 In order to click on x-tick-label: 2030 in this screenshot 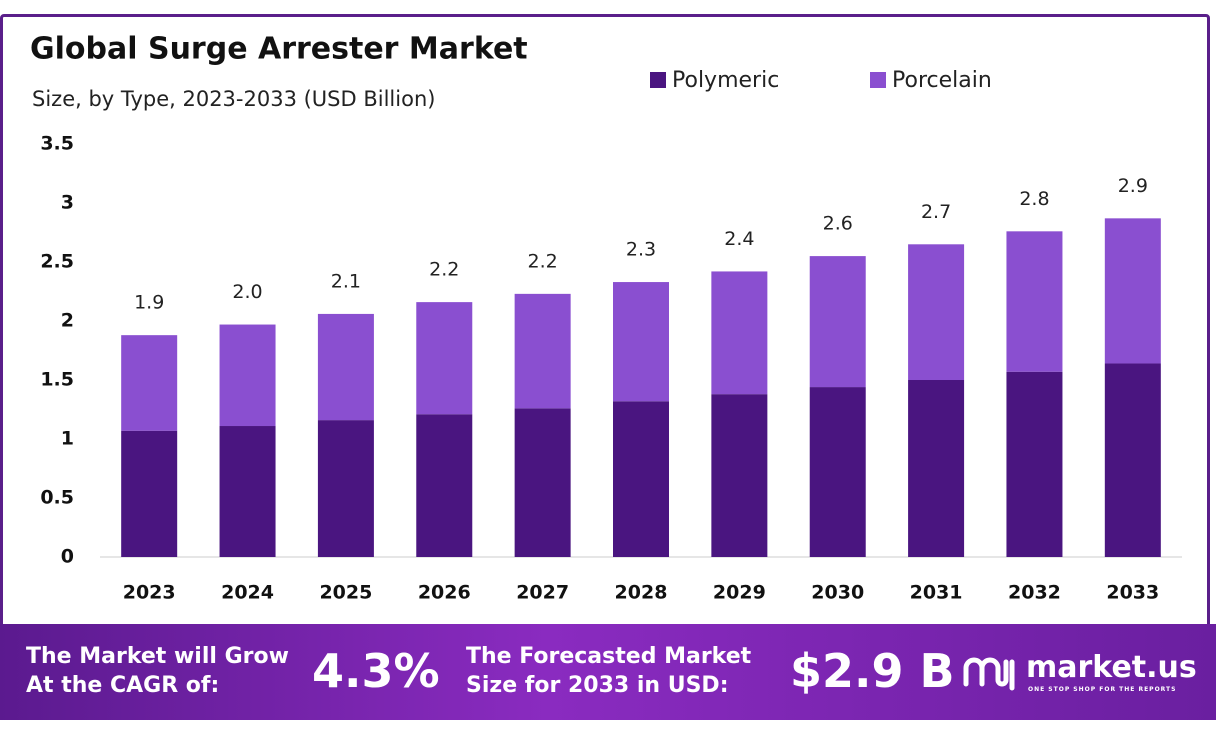, I will do `click(837, 593)`.